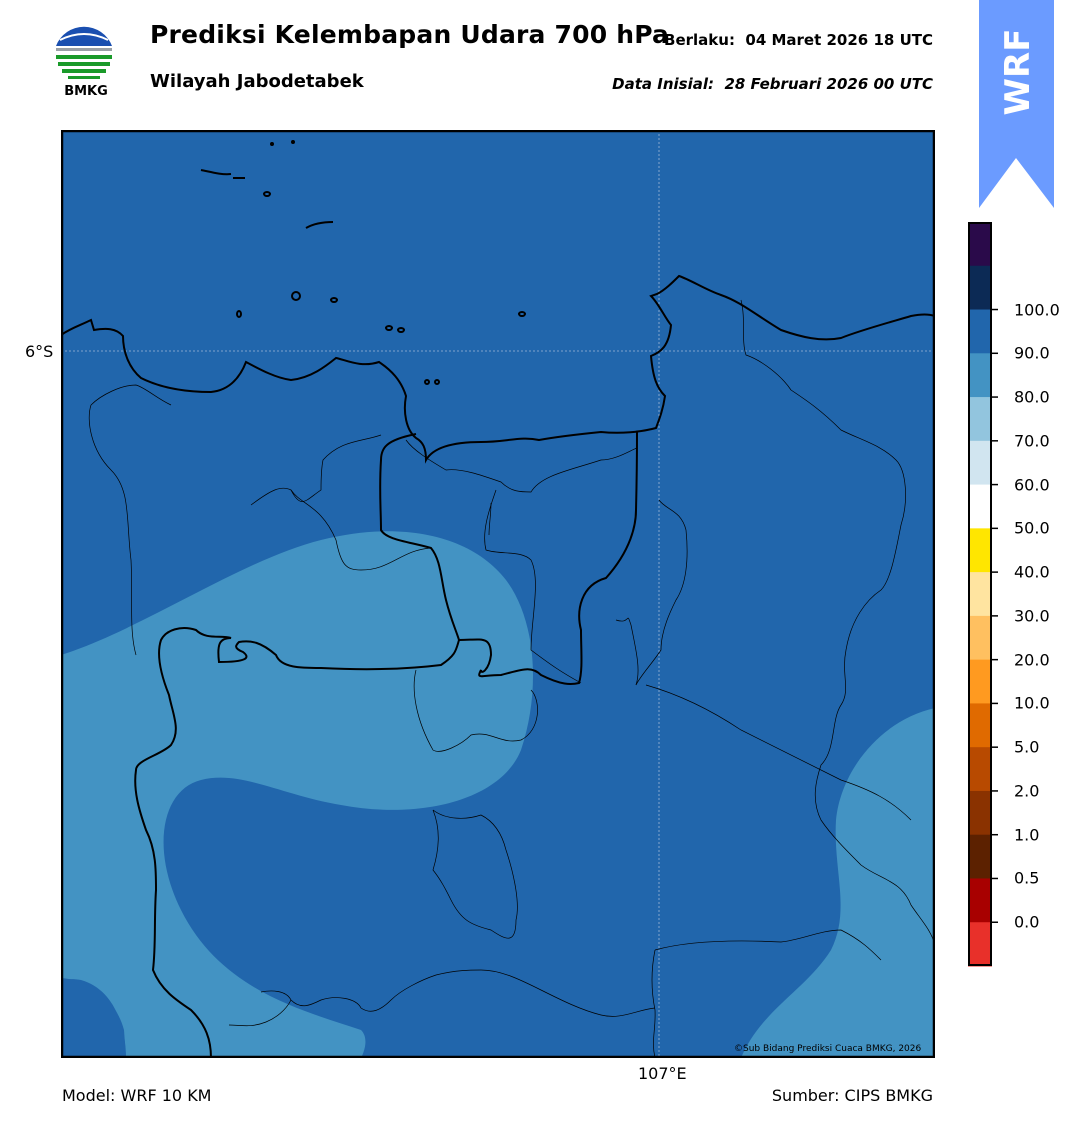  Describe the element at coordinates (1027, 878) in the screenshot. I see `colorbar-label: 0.5` at that location.